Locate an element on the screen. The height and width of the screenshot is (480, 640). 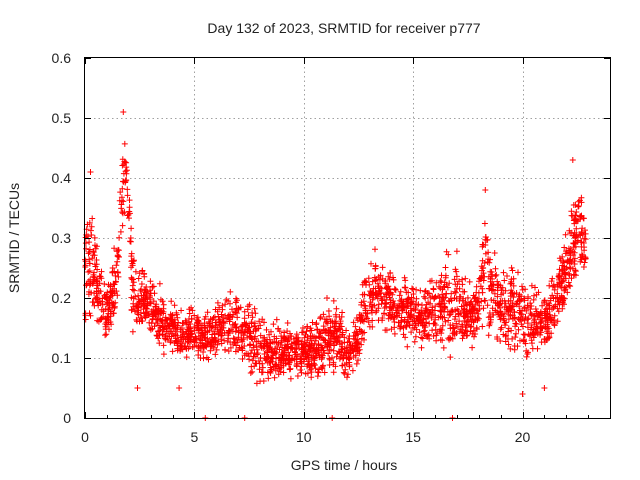
x-tick-label: 0 is located at coordinates (85, 437).